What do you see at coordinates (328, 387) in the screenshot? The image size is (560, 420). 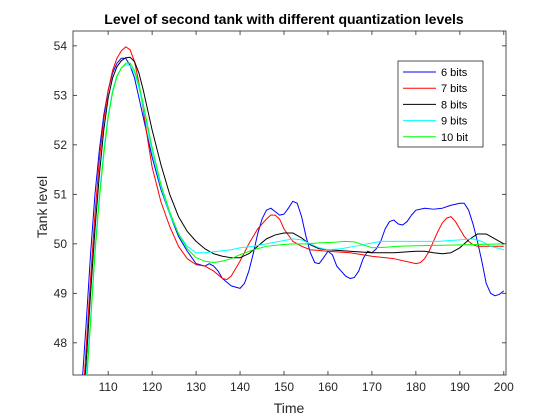 I see `x-tick-label: 160` at bounding box center [328, 387].